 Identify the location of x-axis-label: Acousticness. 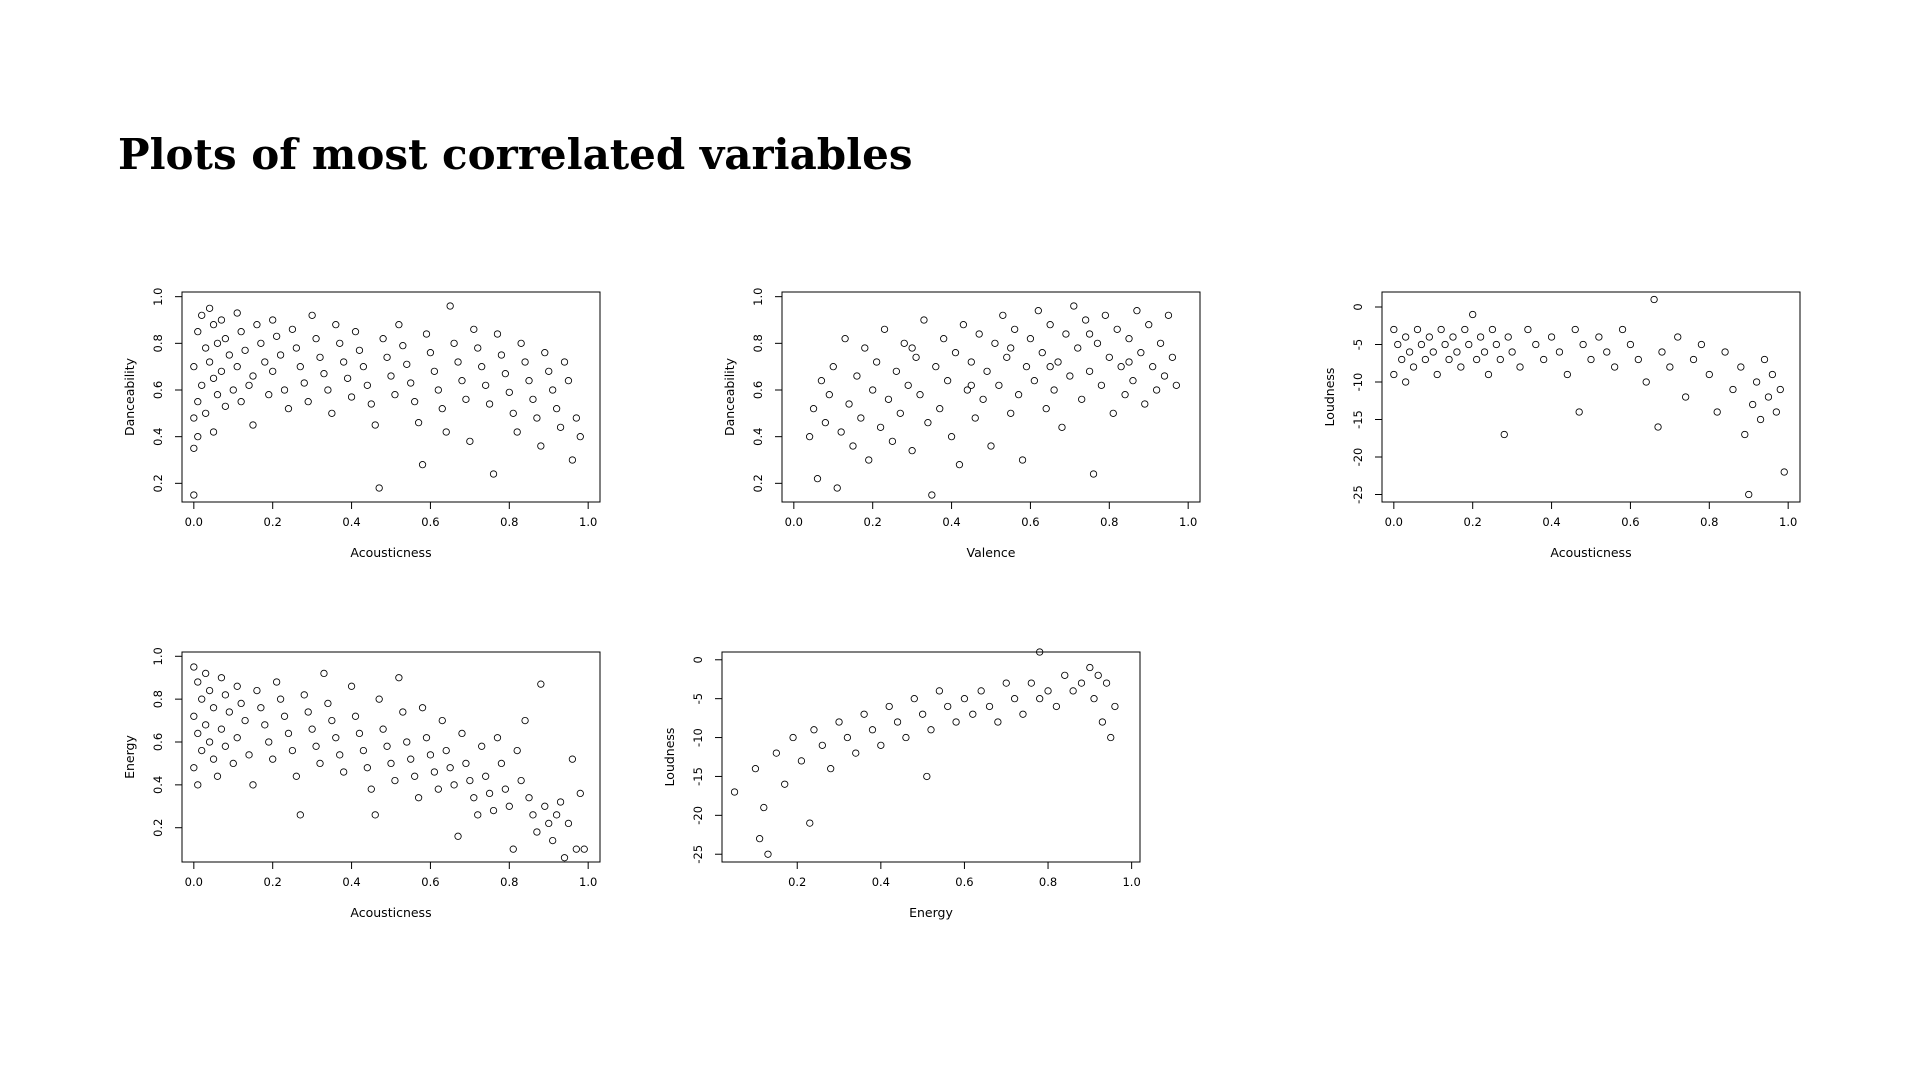
(1590, 552).